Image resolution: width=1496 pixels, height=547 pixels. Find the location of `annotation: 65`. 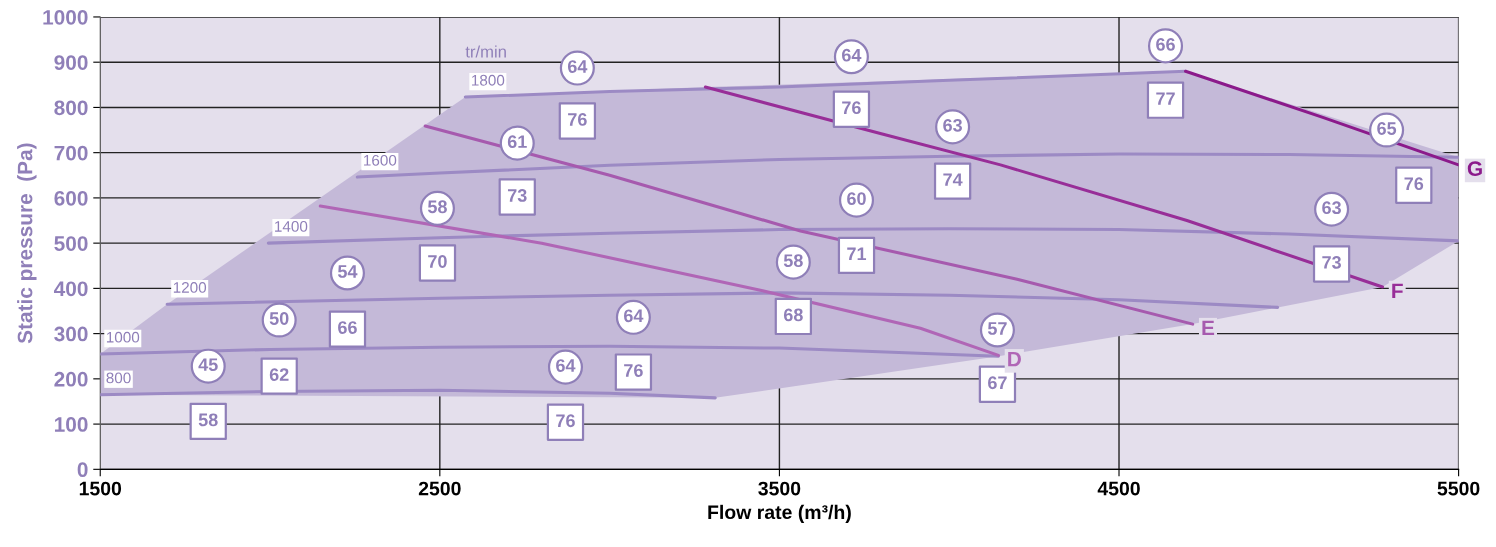

annotation: 65 is located at coordinates (1387, 128).